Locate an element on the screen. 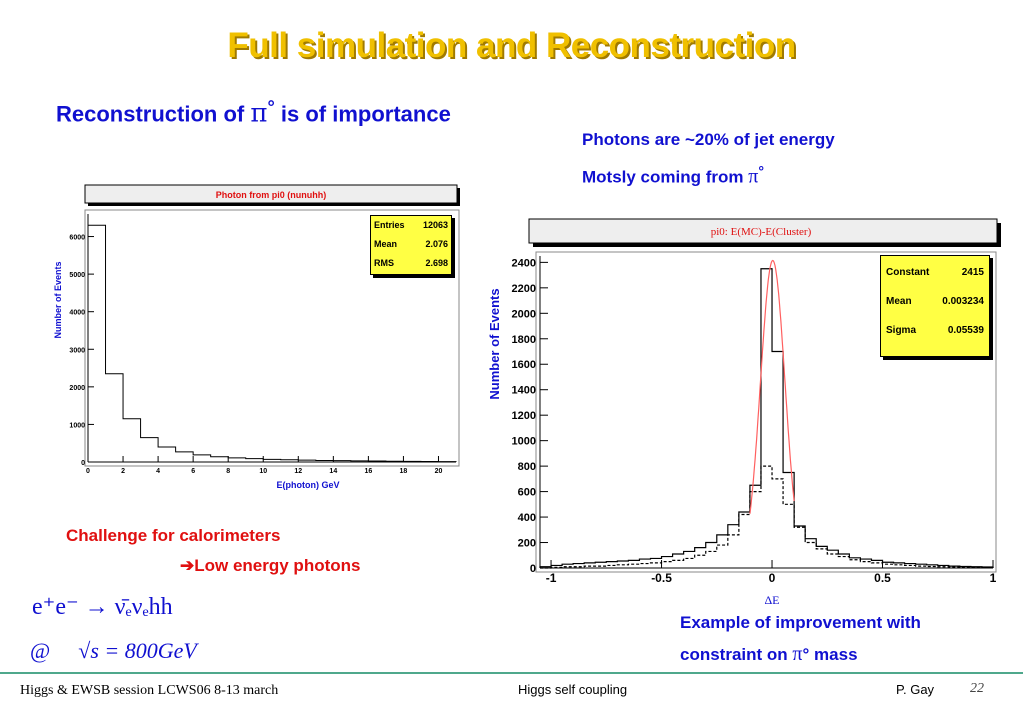 The height and width of the screenshot is (708, 1023). y-tick-label: 400 is located at coordinates (527, 518).